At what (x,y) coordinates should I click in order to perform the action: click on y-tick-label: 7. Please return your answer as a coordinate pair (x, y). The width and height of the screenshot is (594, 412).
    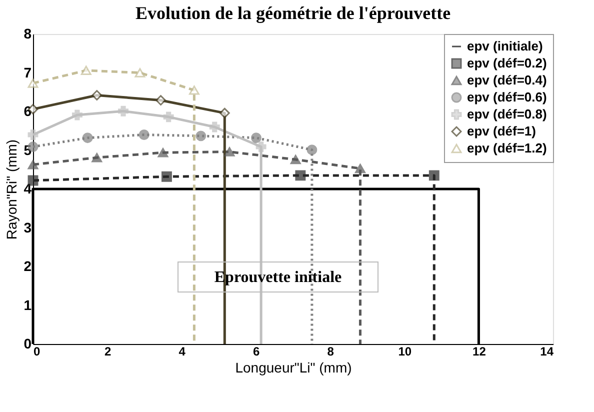
    Looking at the image, I should click on (28, 72).